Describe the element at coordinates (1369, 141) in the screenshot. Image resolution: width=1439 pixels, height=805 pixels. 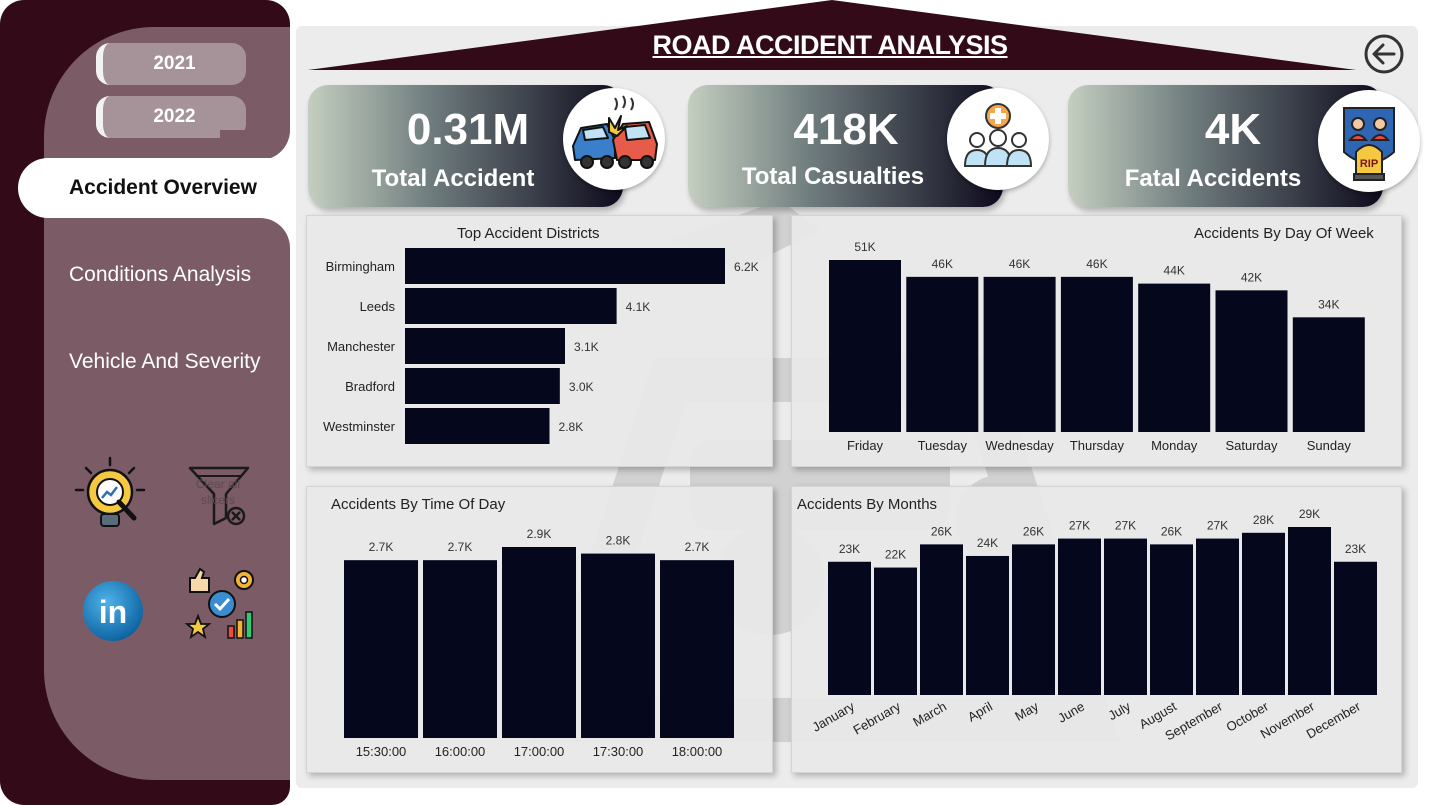
I see `rip-tombstone-icon: RIP` at that location.